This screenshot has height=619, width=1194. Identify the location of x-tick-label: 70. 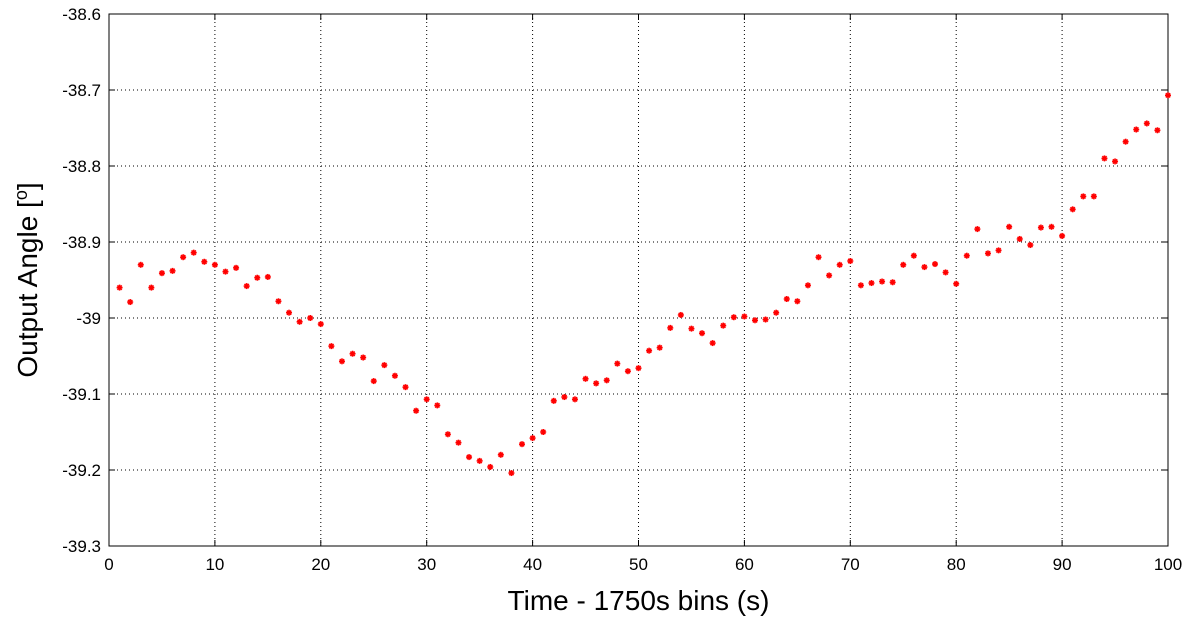
(850, 564).